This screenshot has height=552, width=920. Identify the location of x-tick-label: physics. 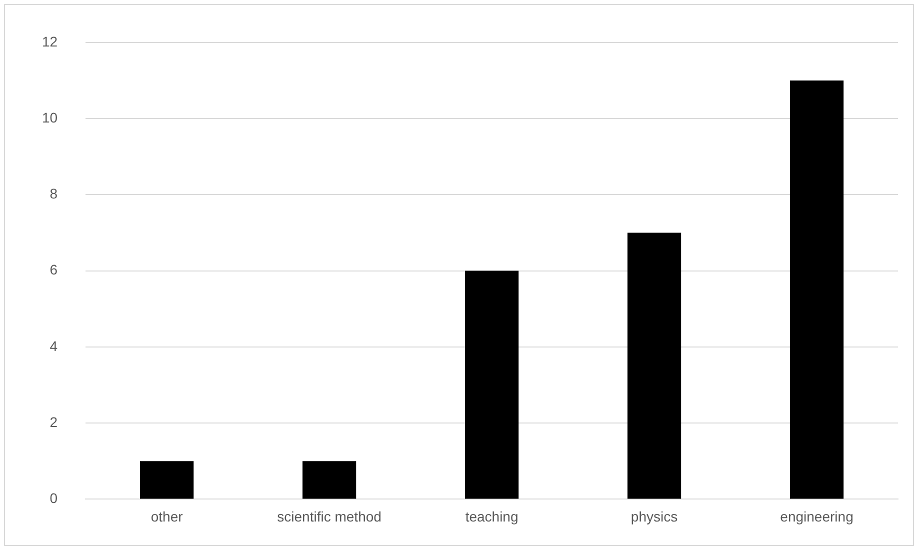
(654, 516).